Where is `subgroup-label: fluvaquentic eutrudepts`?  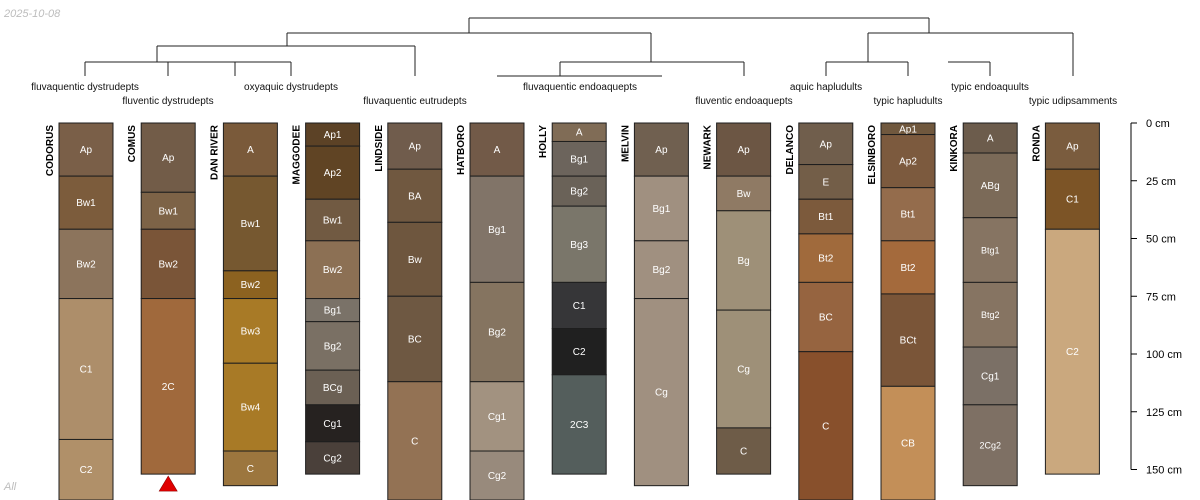
subgroup-label: fluvaquentic eutrudepts is located at coordinates (414, 101).